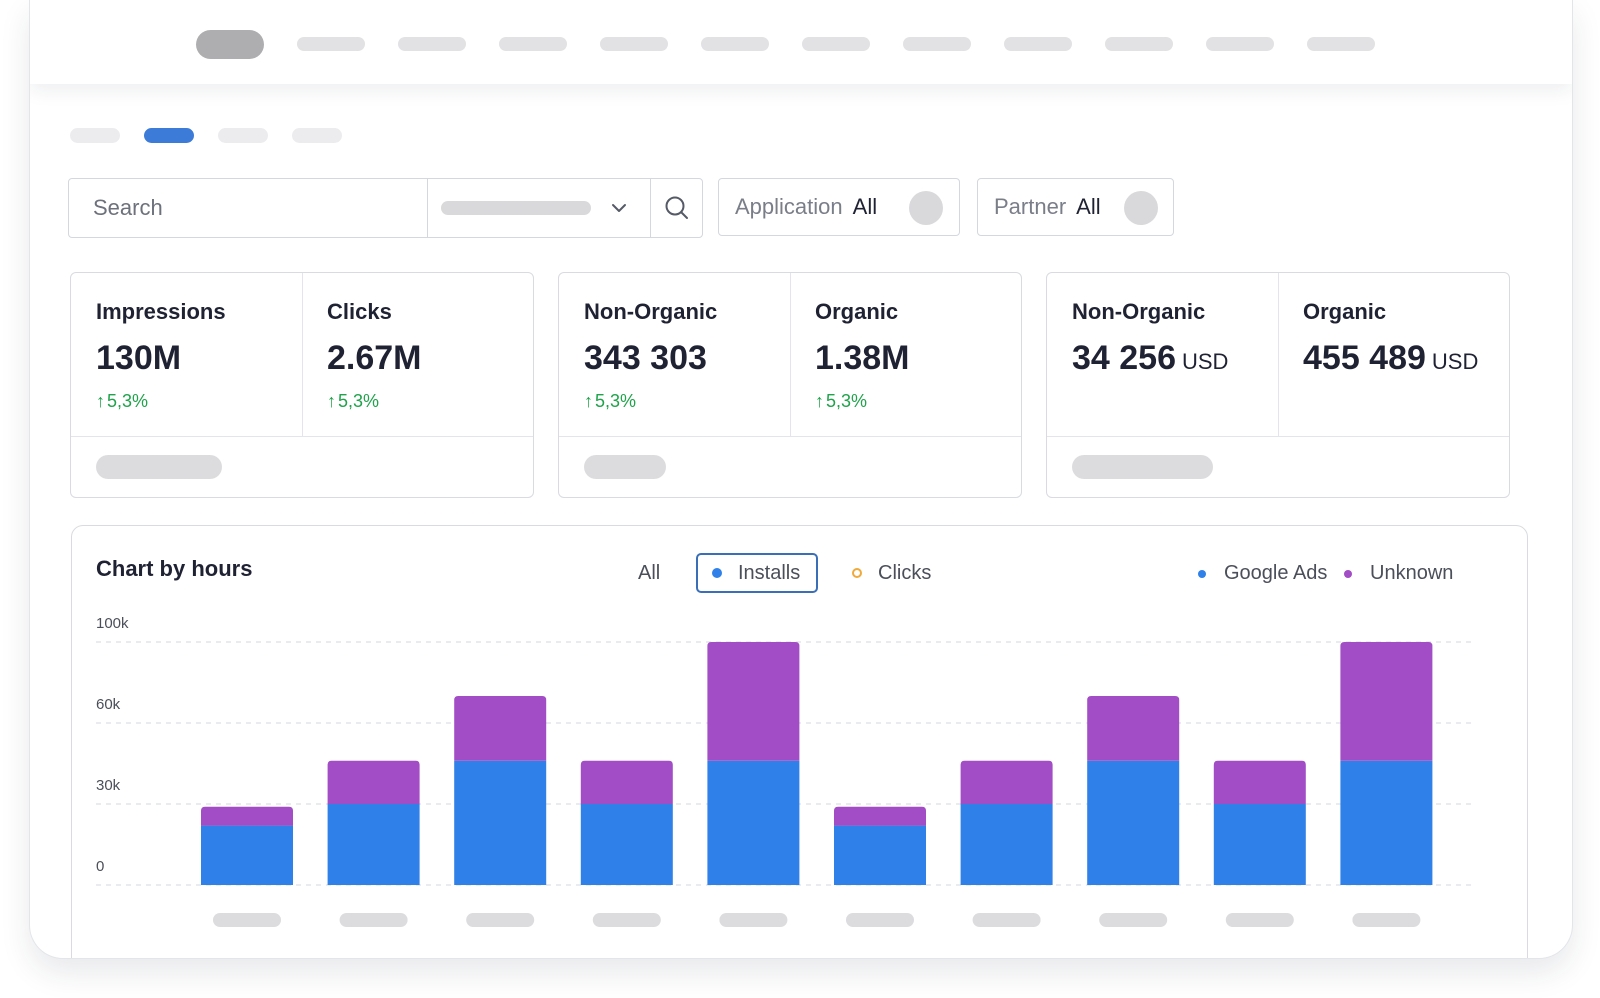  Describe the element at coordinates (112, 623) in the screenshot. I see `y-tick-label: 100k` at that location.